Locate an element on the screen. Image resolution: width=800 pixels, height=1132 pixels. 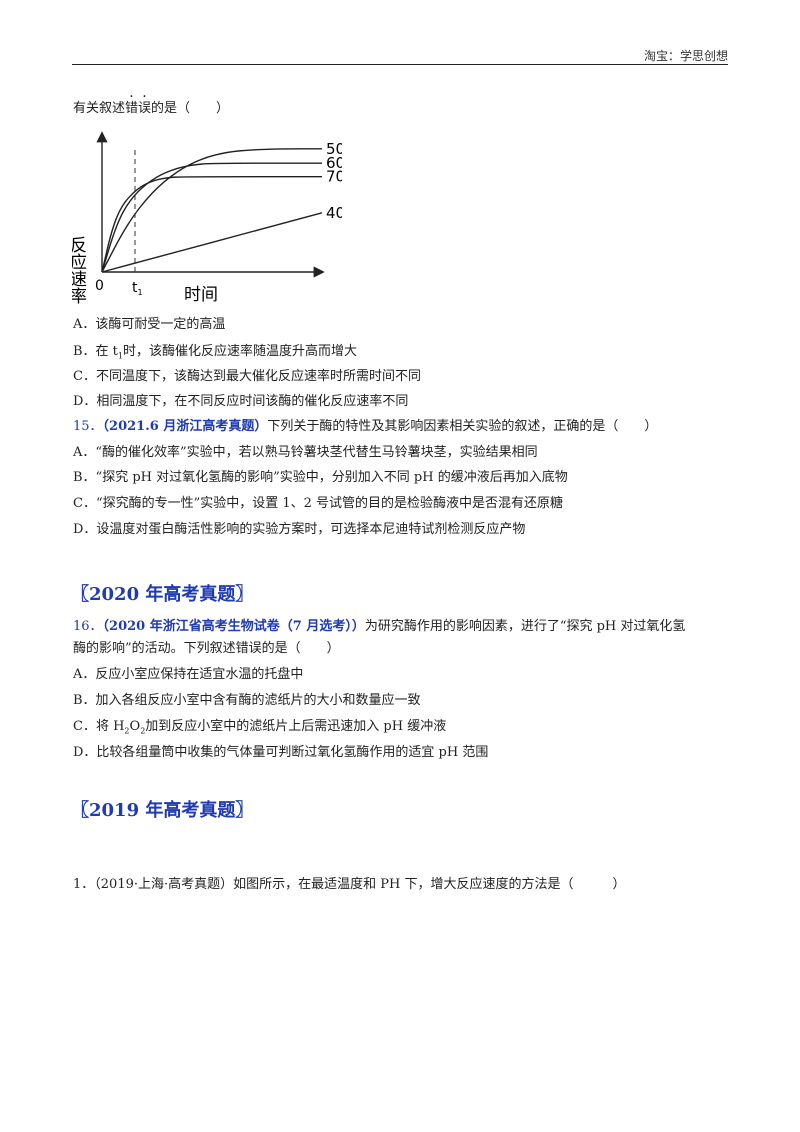
q16-option-c-post: 加到反应小室中的滤纸片上后需迅速加入 pH 缓冲液 is located at coordinates (296, 726).